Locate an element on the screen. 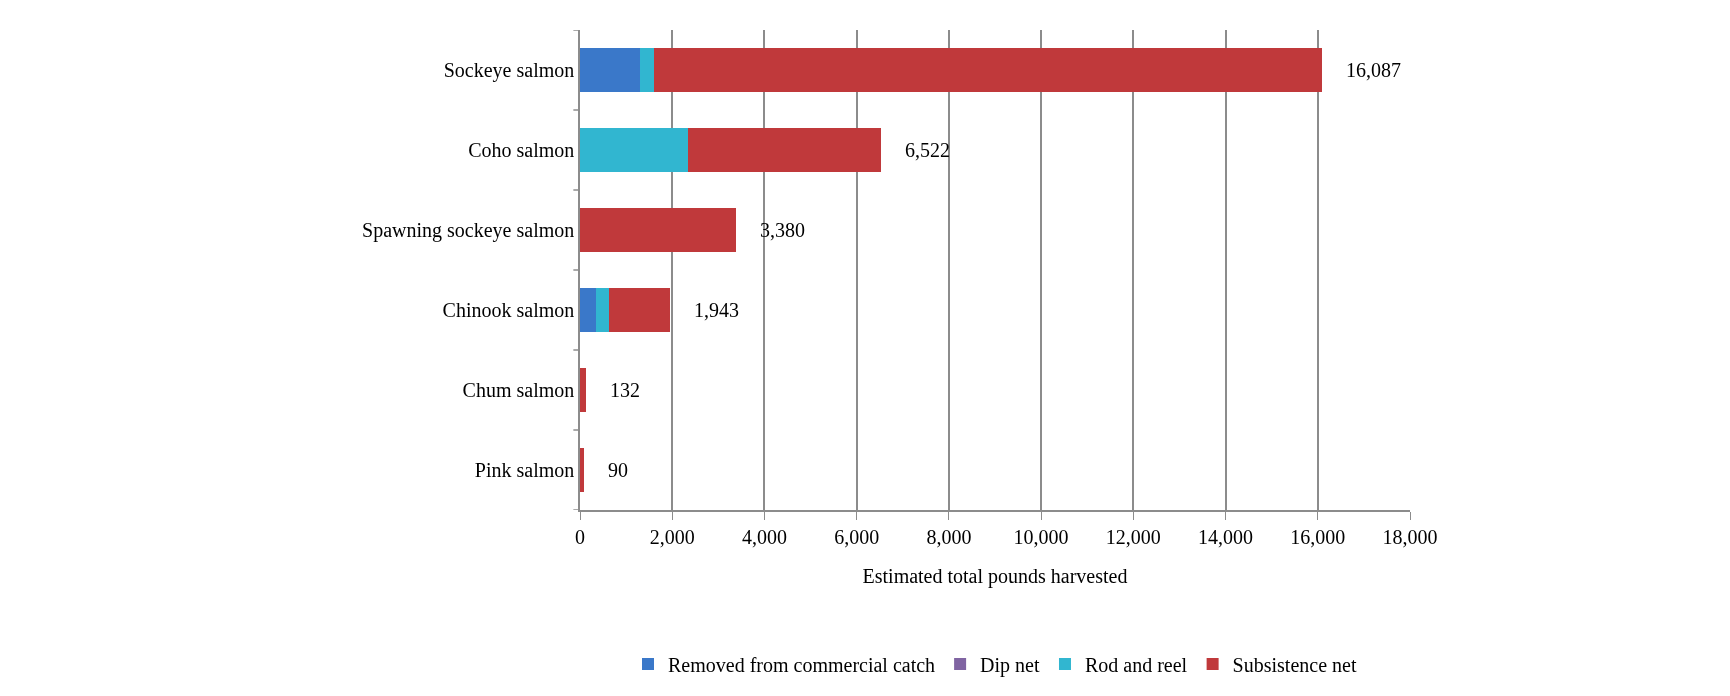 This screenshot has width=1730, height=696. y-tick-label: Chinook salmon is located at coordinates (508, 310).